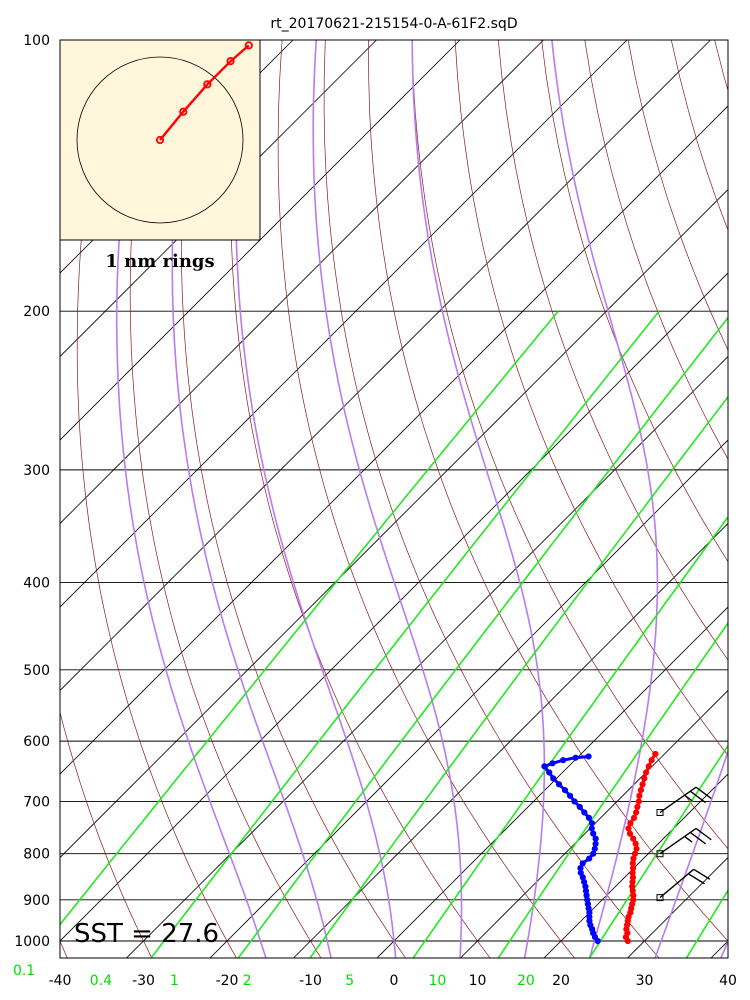 The width and height of the screenshot is (750, 1000). Describe the element at coordinates (36, 742) in the screenshot. I see `pressure-tick-label: 600` at that location.